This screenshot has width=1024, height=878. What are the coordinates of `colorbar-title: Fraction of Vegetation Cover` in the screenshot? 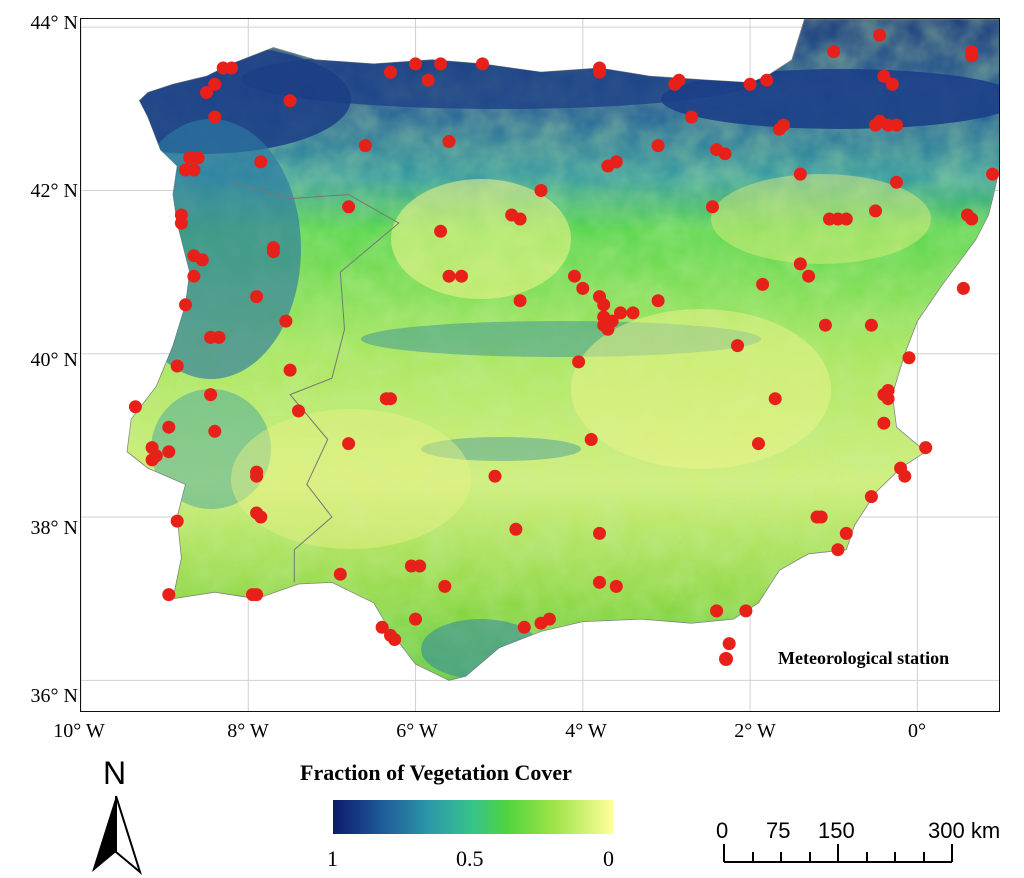 It's located at (436, 772).